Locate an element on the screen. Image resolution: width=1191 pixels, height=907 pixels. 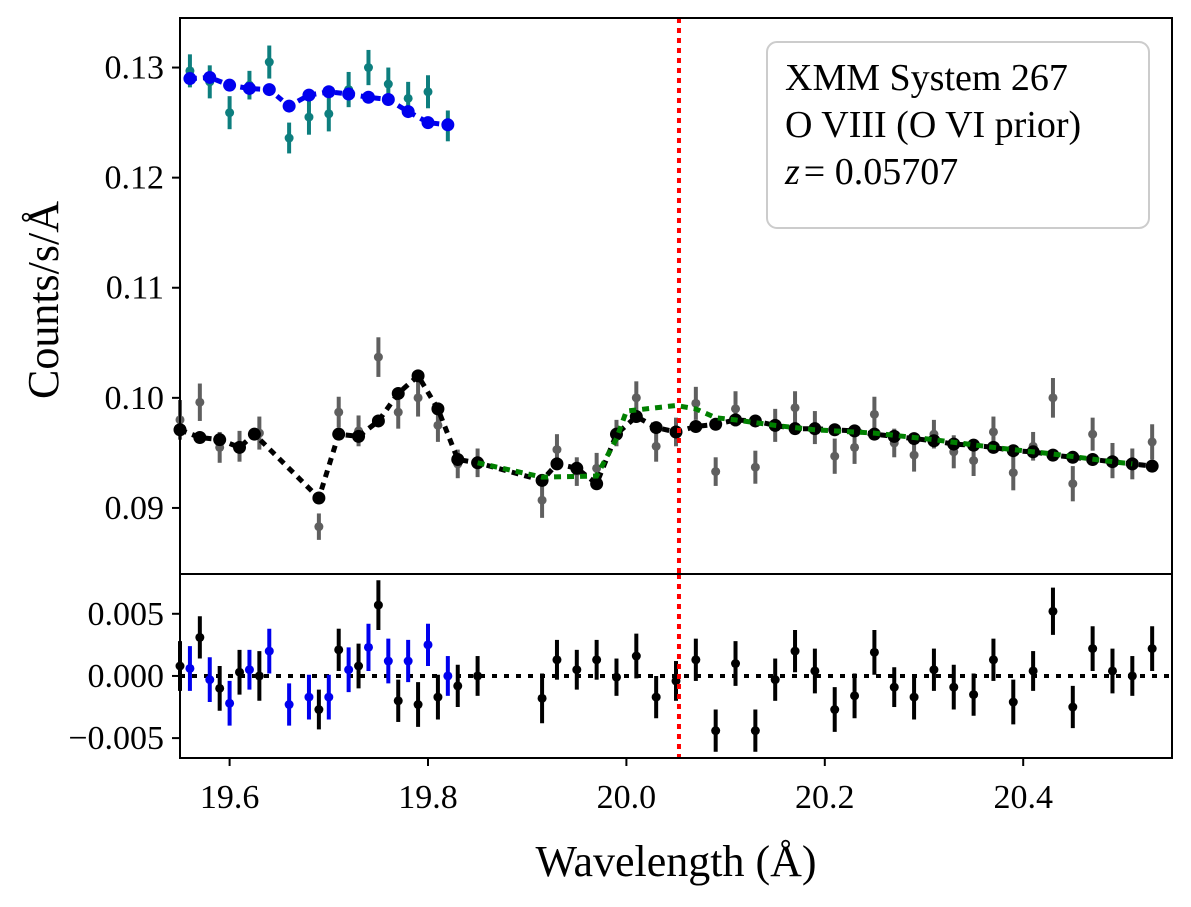
main-y-axis-label: Counts/s/Å is located at coordinates (43, 300).